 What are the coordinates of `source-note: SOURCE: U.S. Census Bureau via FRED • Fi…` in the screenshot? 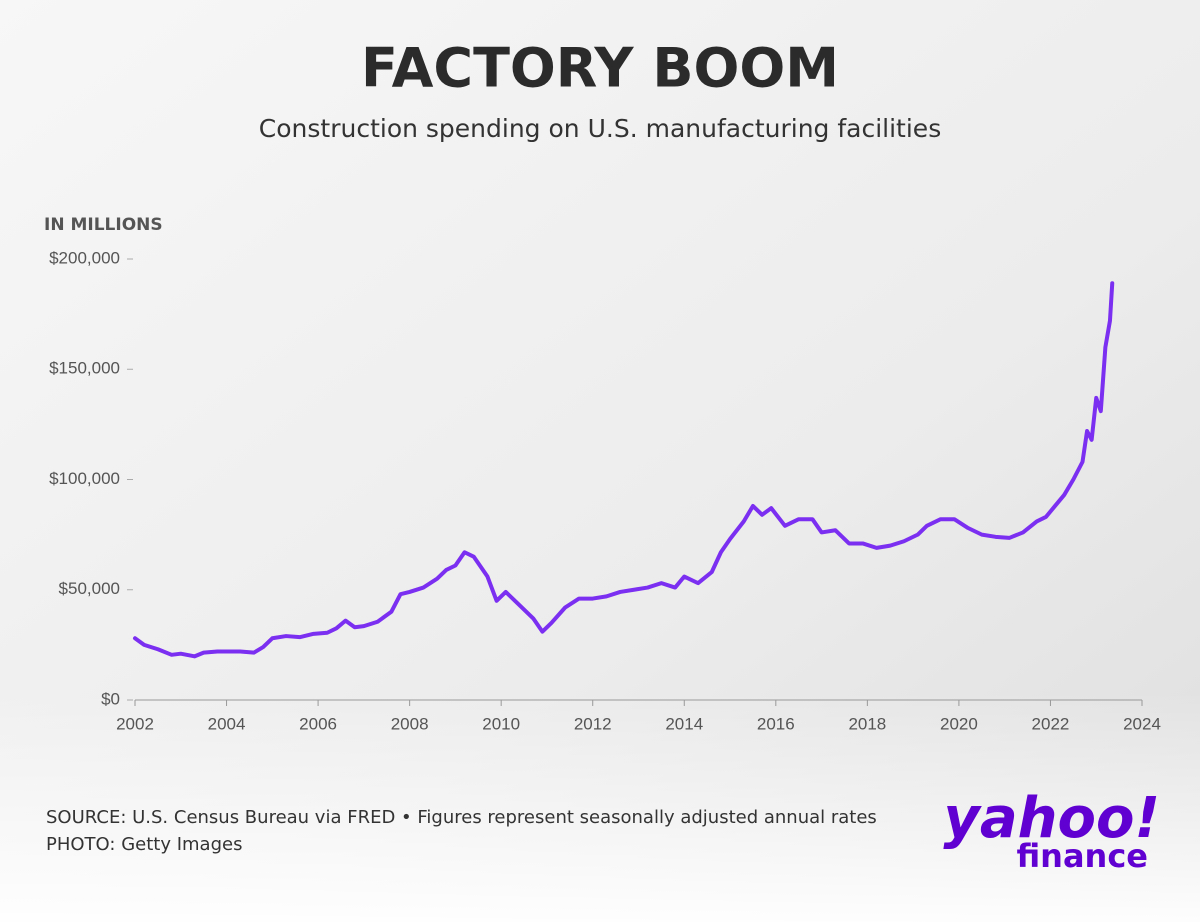 It's located at (461, 817).